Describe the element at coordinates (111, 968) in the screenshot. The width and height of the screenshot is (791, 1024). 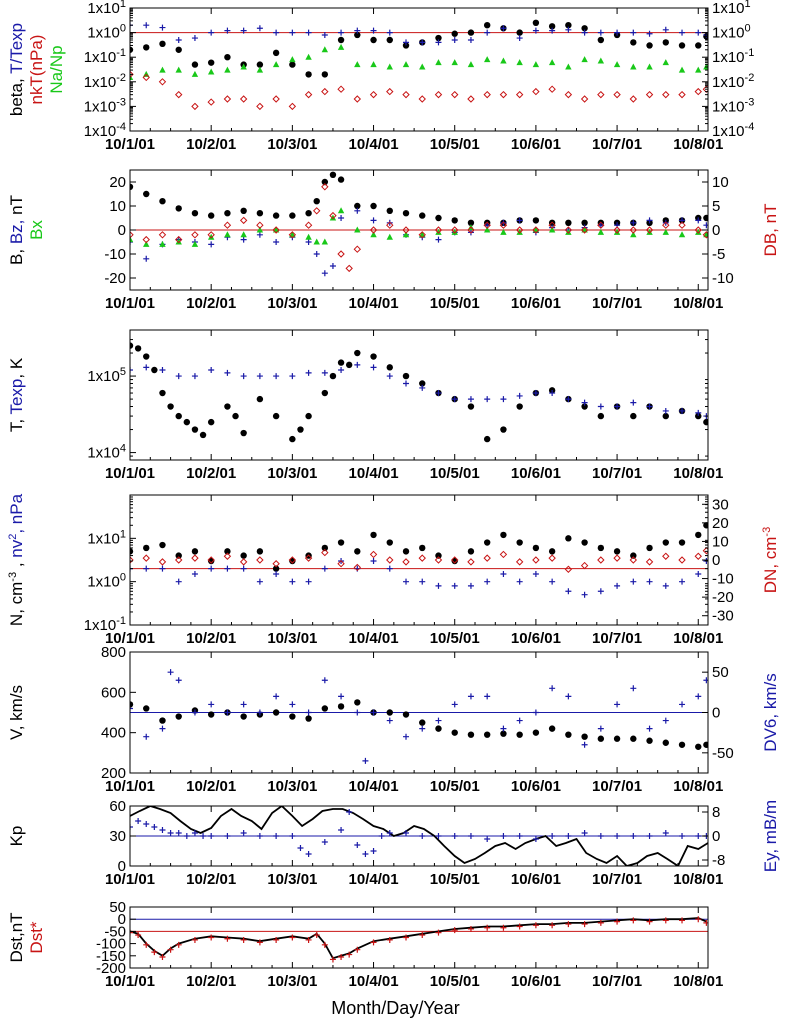
I see `y-tick-label: -200` at that location.